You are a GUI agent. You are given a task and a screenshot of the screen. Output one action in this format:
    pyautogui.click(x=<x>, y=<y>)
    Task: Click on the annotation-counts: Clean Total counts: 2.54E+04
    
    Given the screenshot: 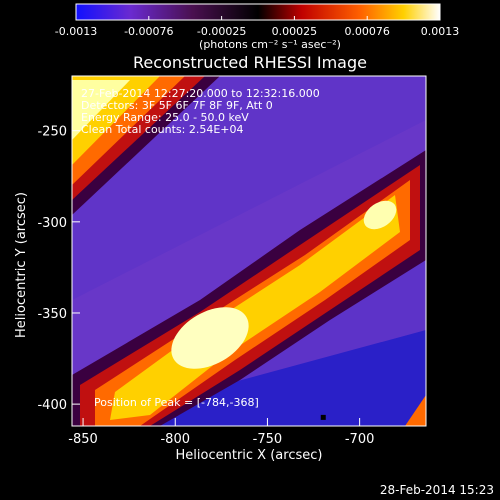 What is the action you would take?
    pyautogui.click(x=162, y=129)
    